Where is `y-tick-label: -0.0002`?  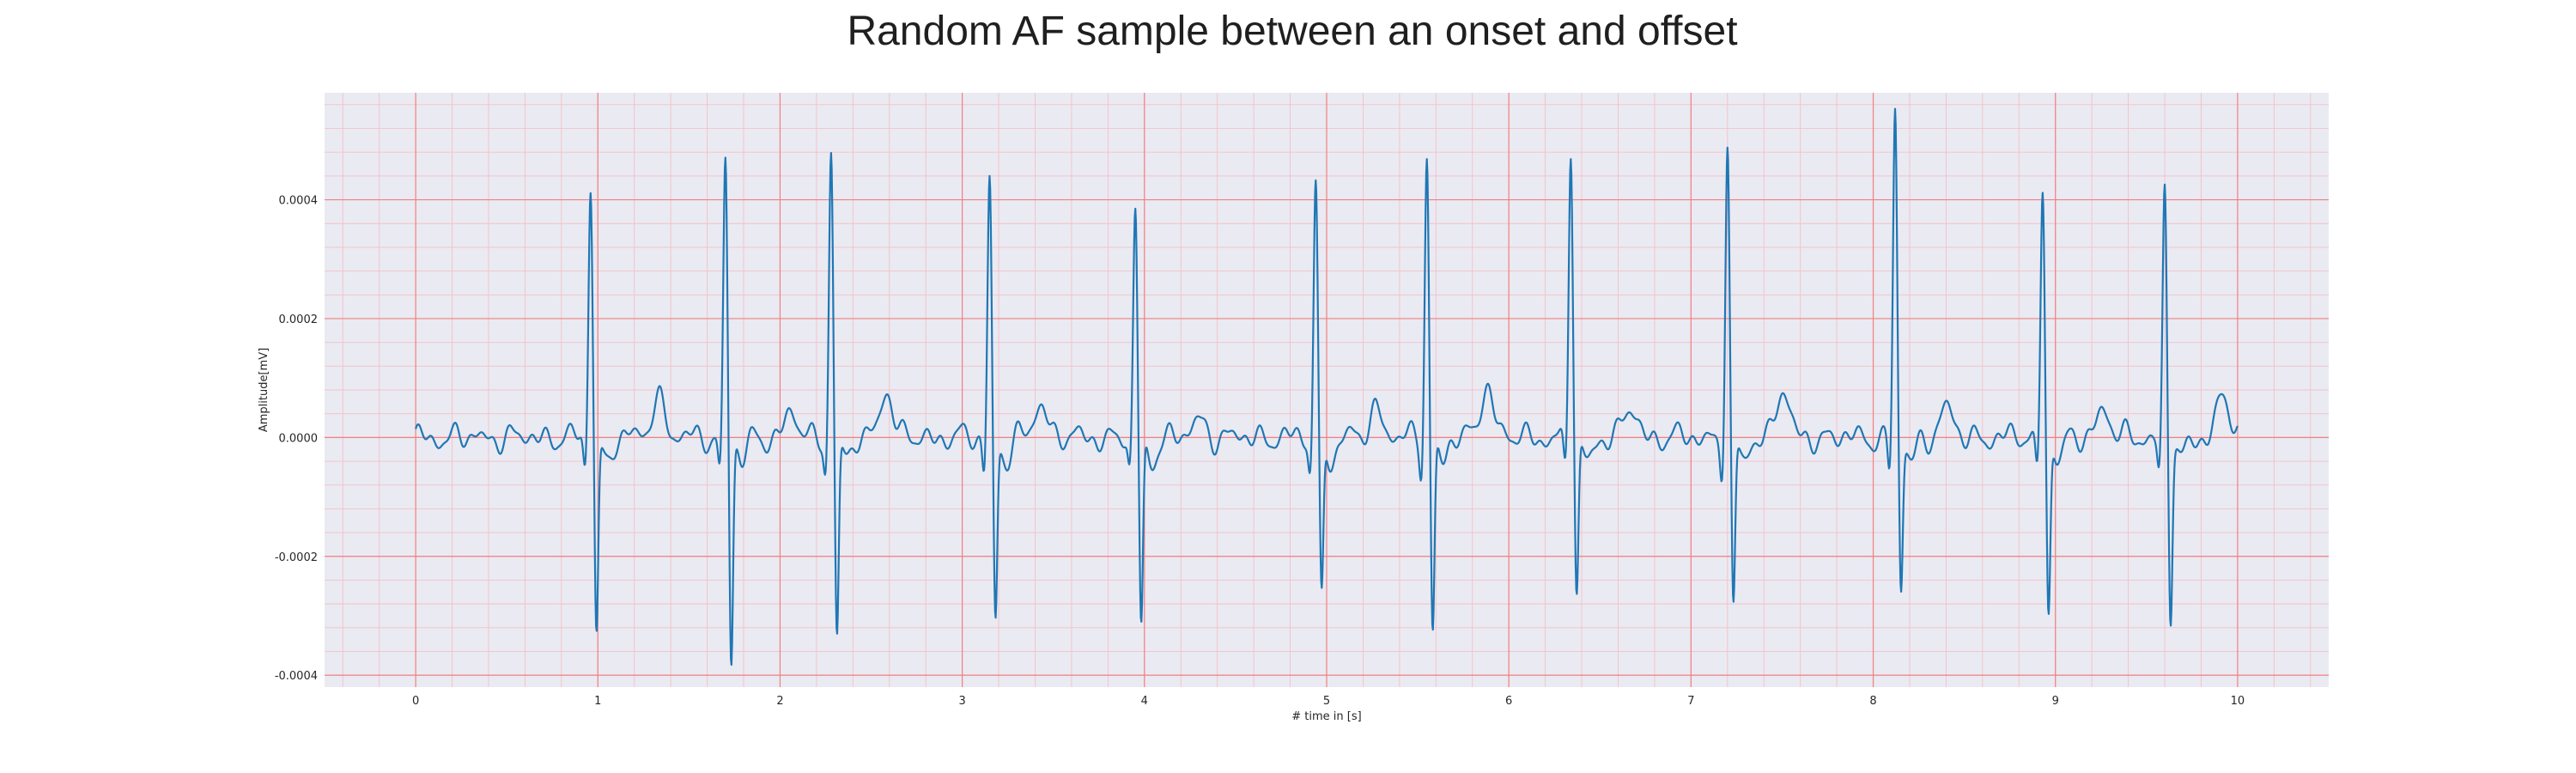
y-tick-label: -0.0002 is located at coordinates (296, 557).